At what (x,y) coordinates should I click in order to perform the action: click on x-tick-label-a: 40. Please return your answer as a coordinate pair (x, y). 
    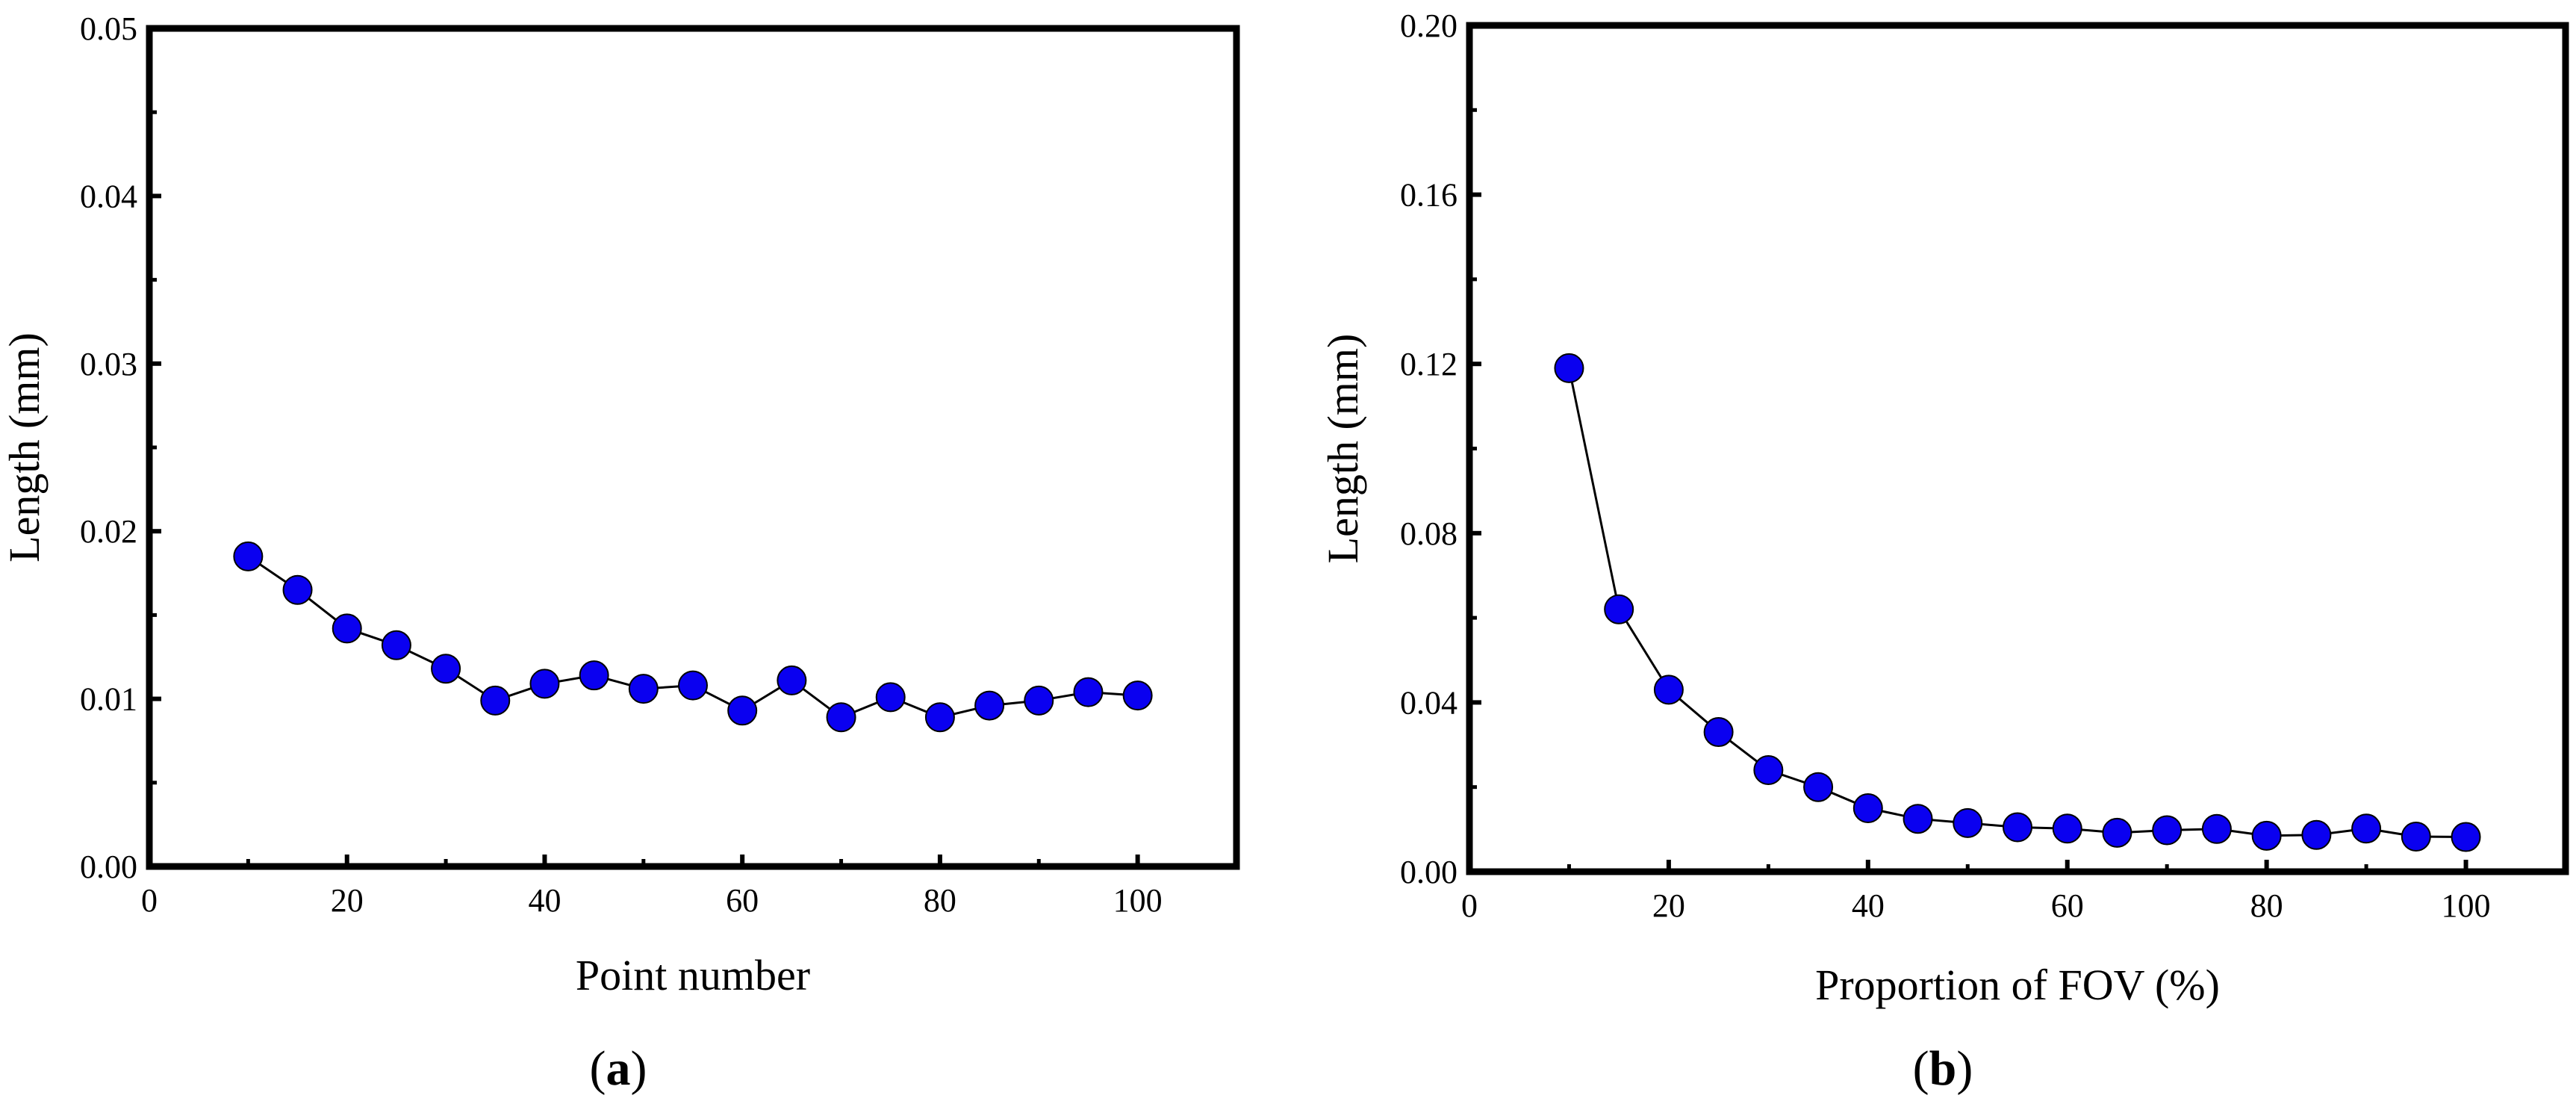
    Looking at the image, I should click on (544, 901).